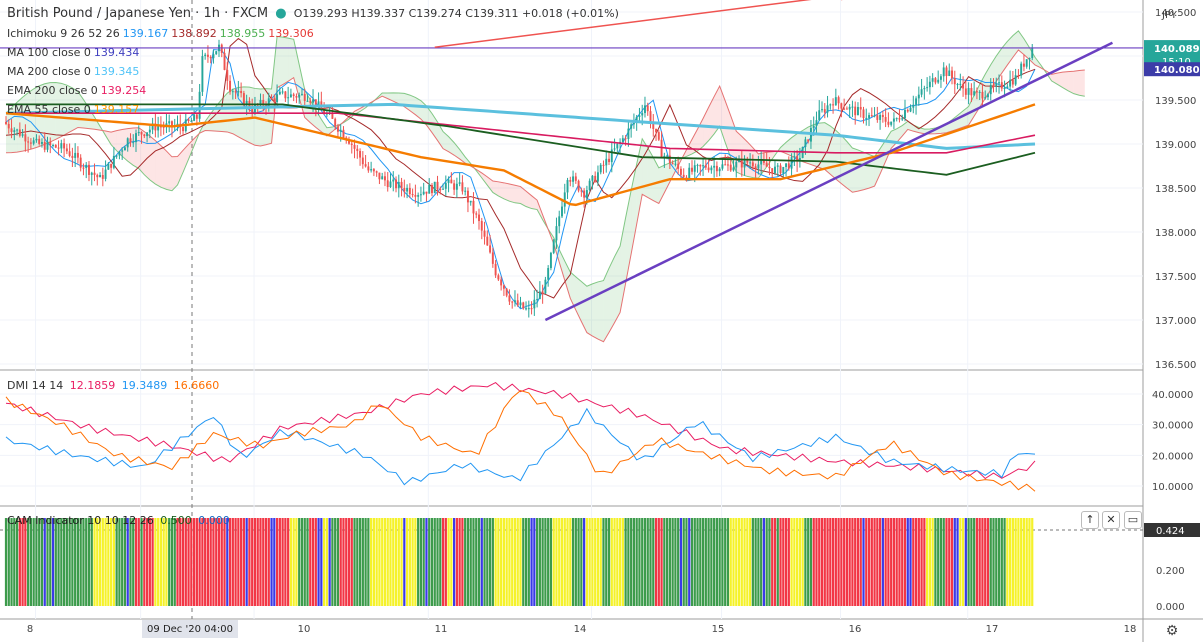  What do you see at coordinates (1130, 629) in the screenshot?
I see `time-tick-label: 18` at bounding box center [1130, 629].